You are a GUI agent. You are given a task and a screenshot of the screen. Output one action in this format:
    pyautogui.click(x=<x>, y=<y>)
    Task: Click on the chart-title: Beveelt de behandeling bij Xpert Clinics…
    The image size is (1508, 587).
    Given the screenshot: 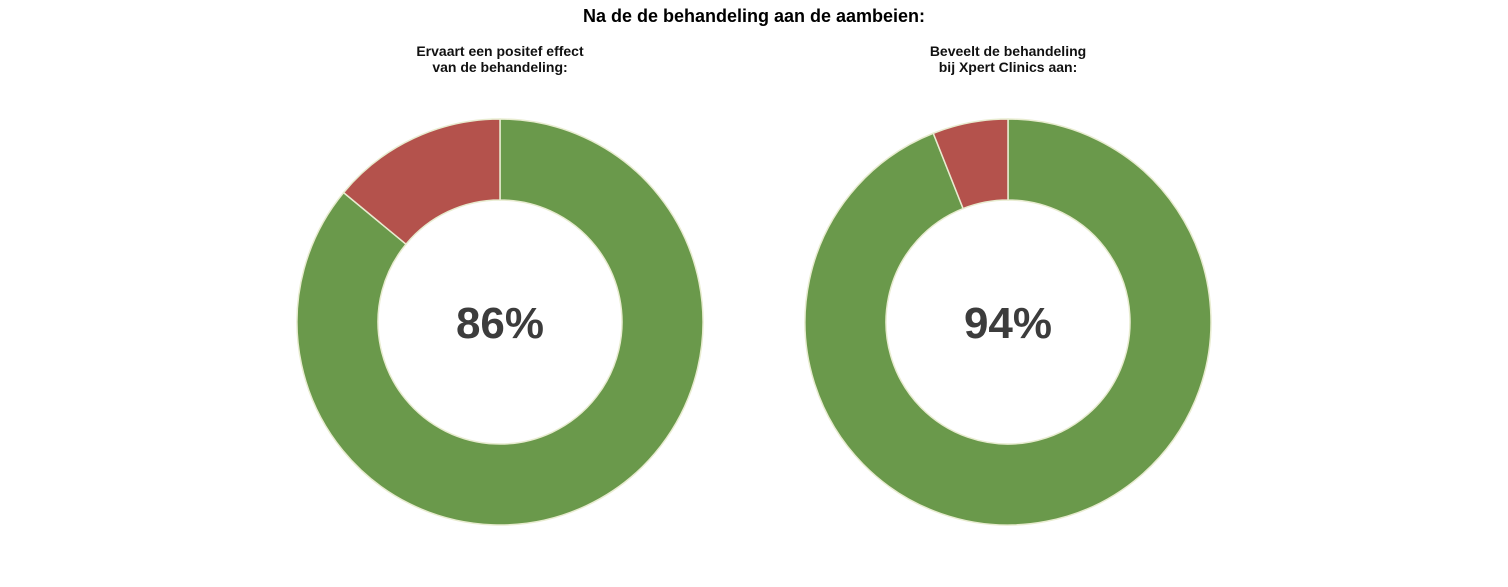 What is the action you would take?
    pyautogui.click(x=1008, y=59)
    